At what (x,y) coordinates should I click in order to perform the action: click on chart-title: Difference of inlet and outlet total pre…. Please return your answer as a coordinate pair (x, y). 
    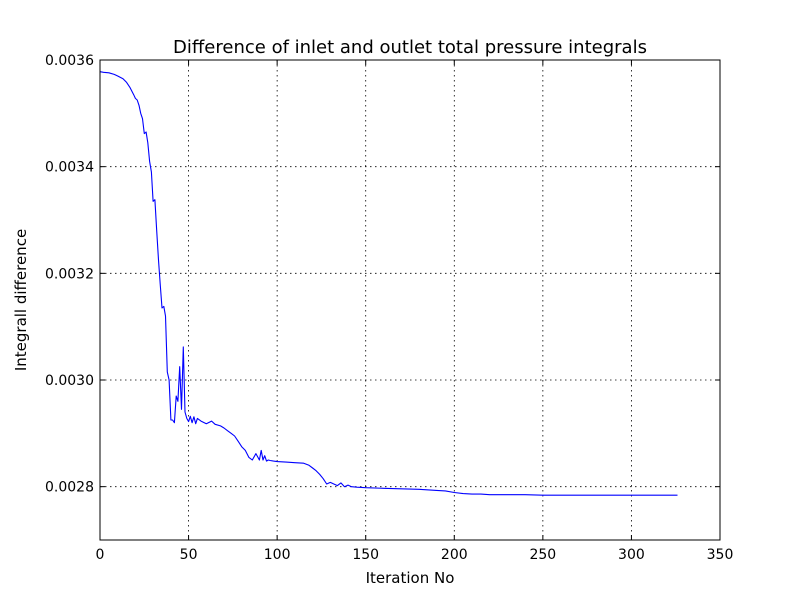
    Looking at the image, I should click on (410, 47).